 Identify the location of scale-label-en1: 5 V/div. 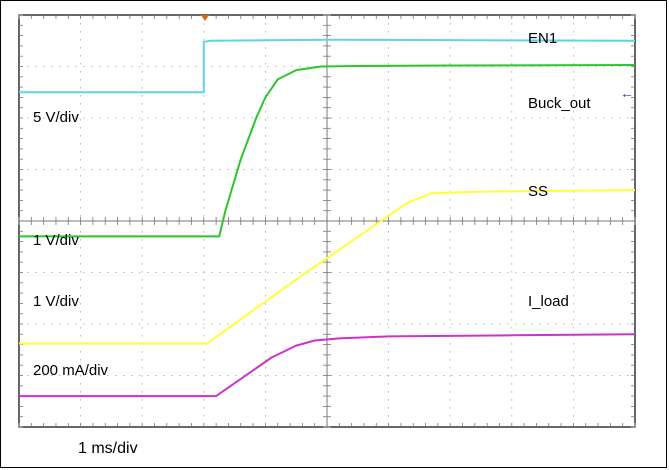
(56, 117).